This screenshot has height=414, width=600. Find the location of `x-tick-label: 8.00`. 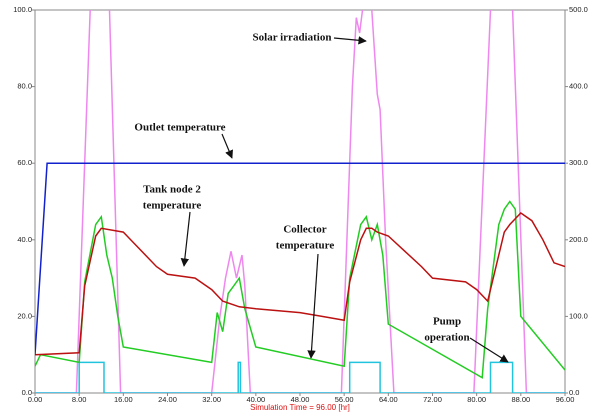

x-tick-label: 8.00 is located at coordinates (79, 399).